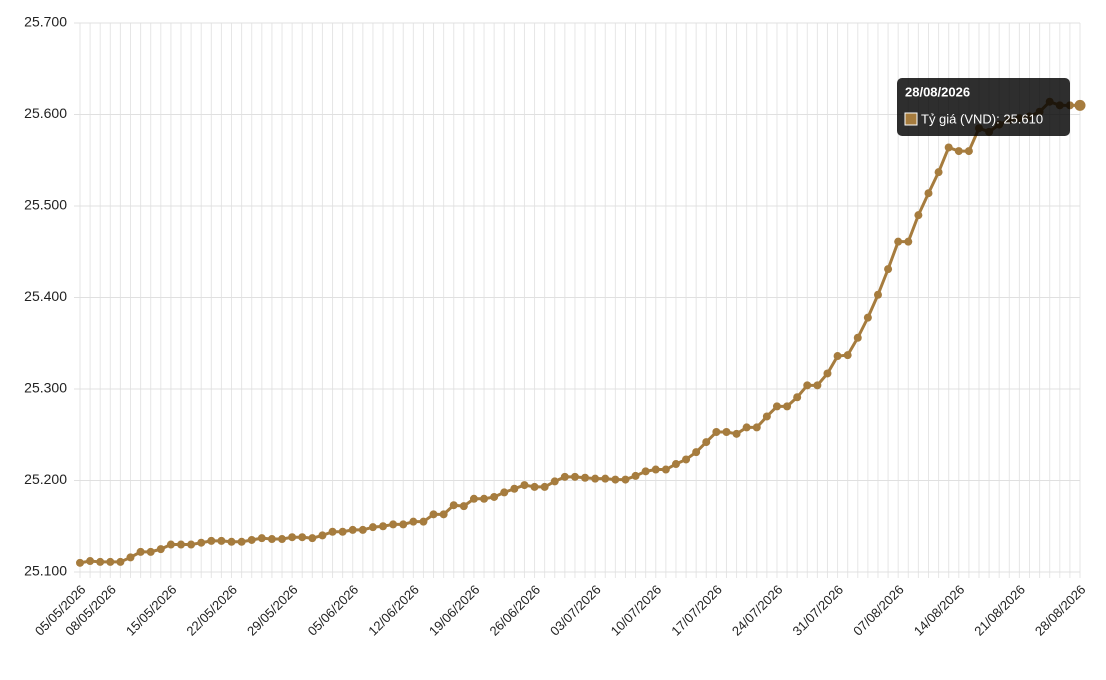 Image resolution: width=1106 pixels, height=680 pixels. What do you see at coordinates (333, 610) in the screenshot?
I see `x-tick-label: 05/06/2026` at bounding box center [333, 610].